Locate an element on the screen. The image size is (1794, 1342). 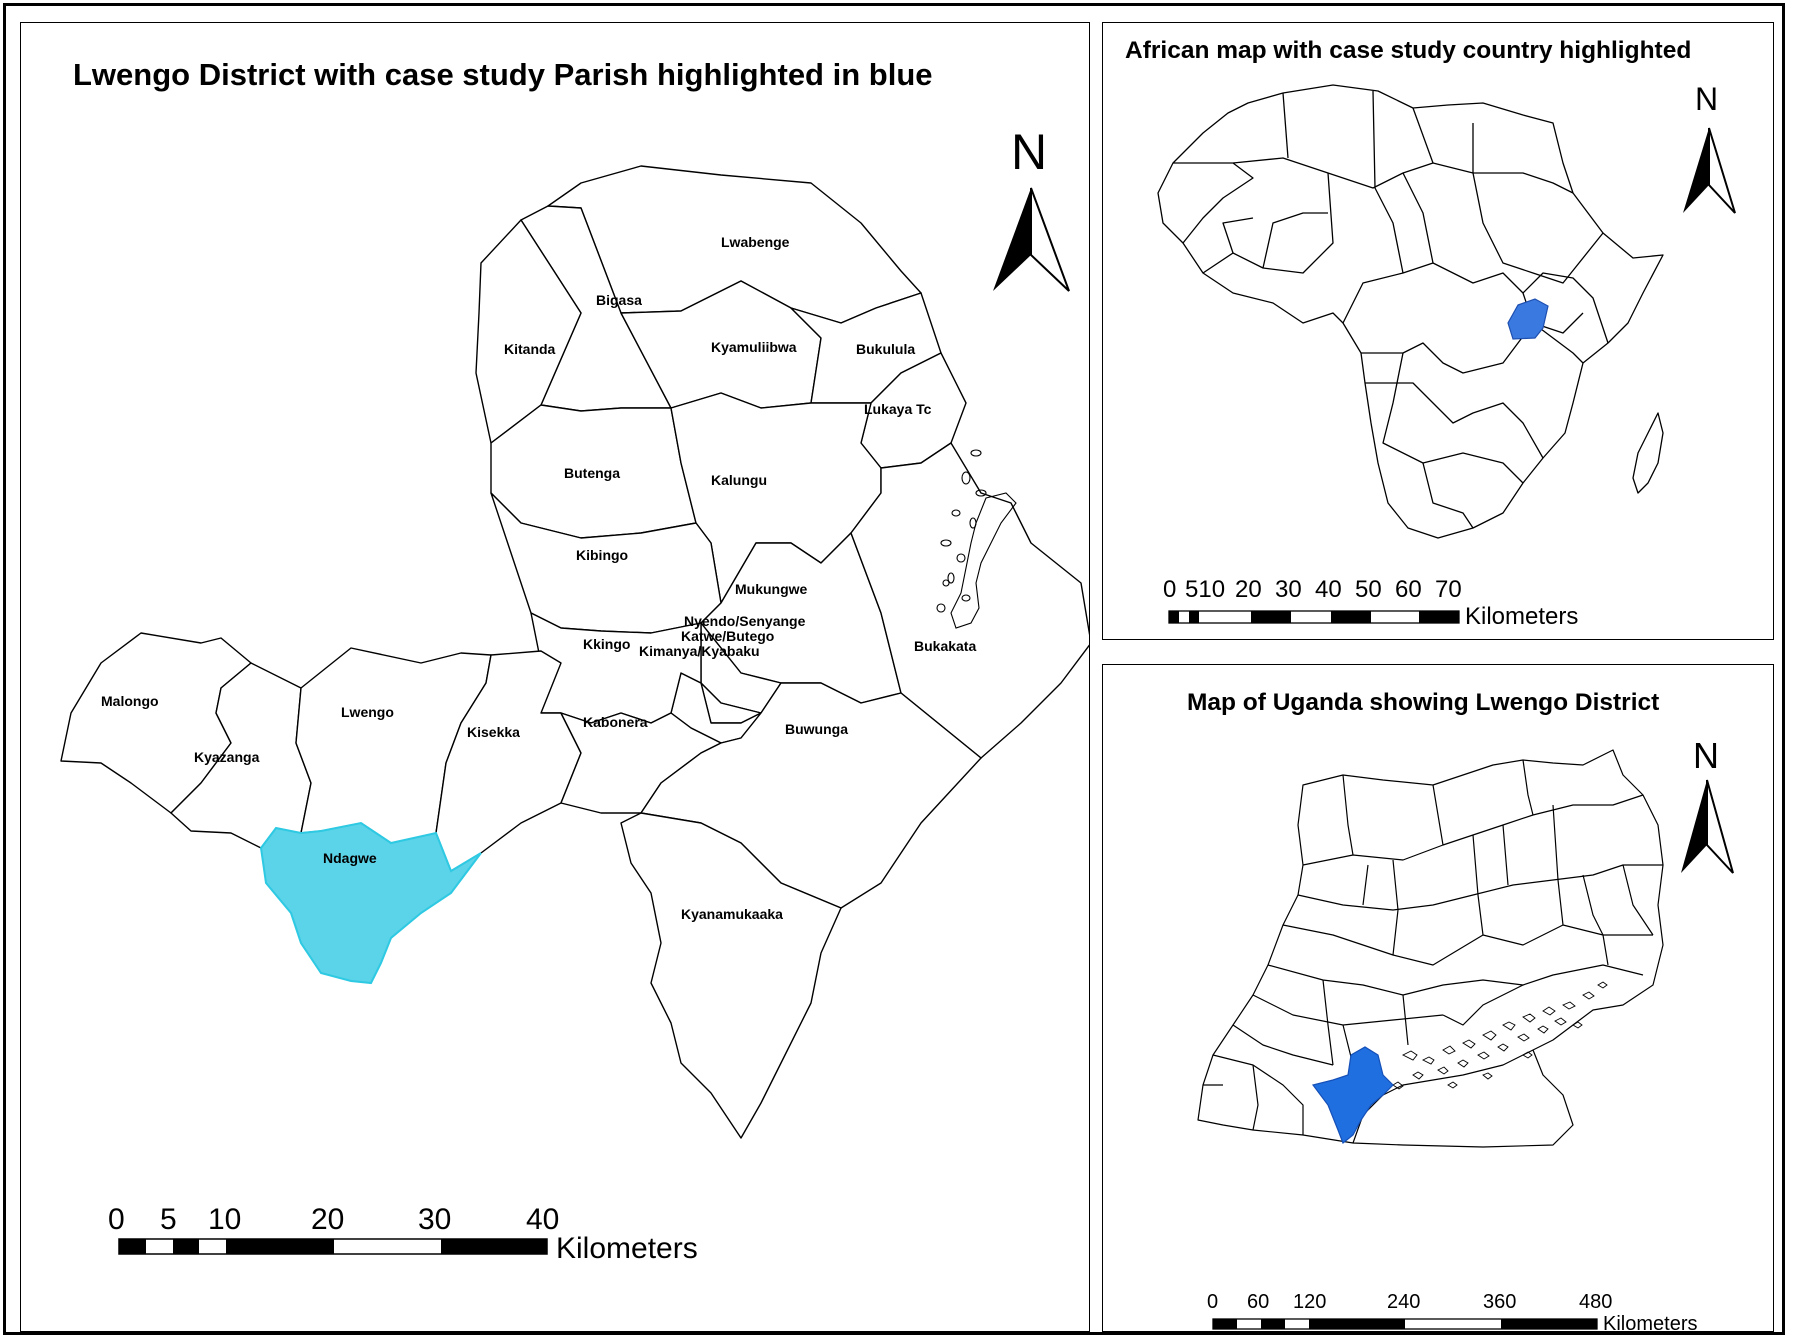
africa-scale-tick-40: 40 is located at coordinates (1328, 589).